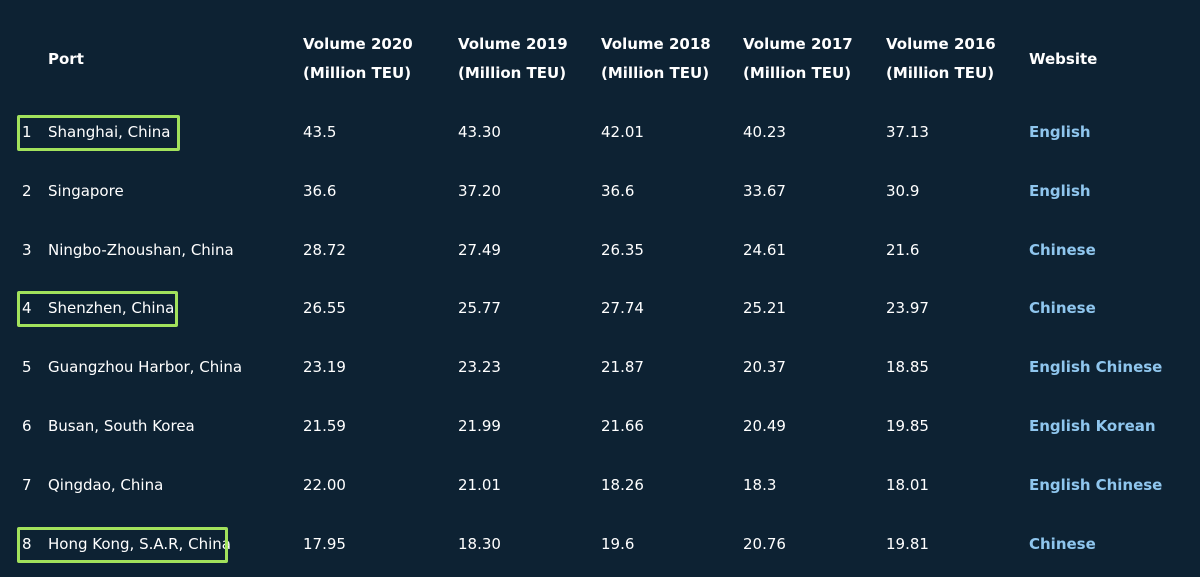  What do you see at coordinates (320, 190) in the screenshot?
I see `volume-2020-cell: 36.6` at bounding box center [320, 190].